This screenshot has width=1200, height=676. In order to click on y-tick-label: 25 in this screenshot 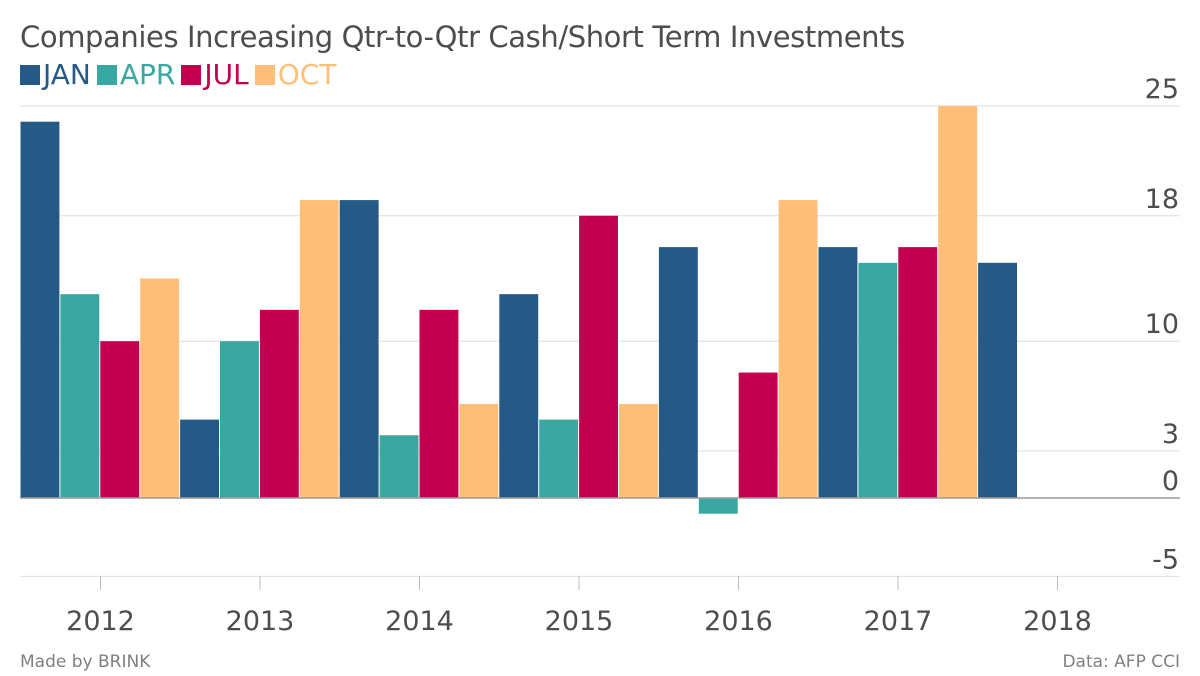, I will do `click(1162, 89)`.